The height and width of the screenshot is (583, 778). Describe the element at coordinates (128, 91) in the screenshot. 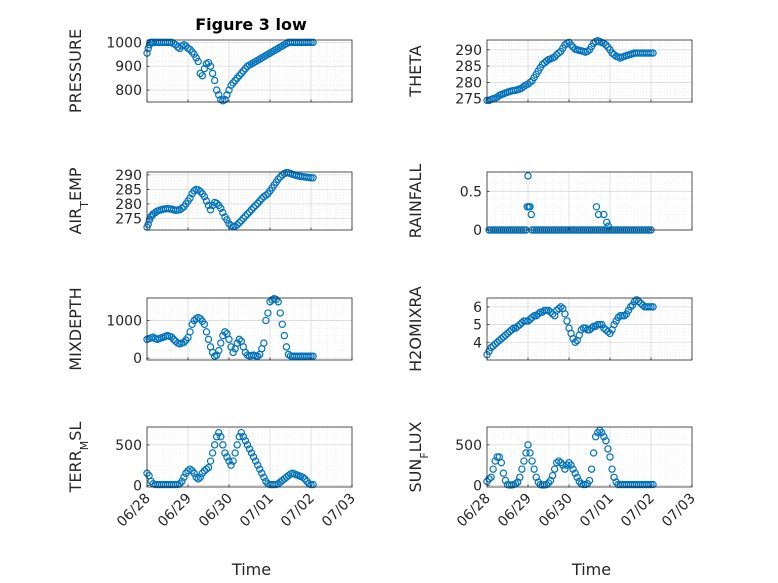

I see `y-tick-label: 800` at that location.